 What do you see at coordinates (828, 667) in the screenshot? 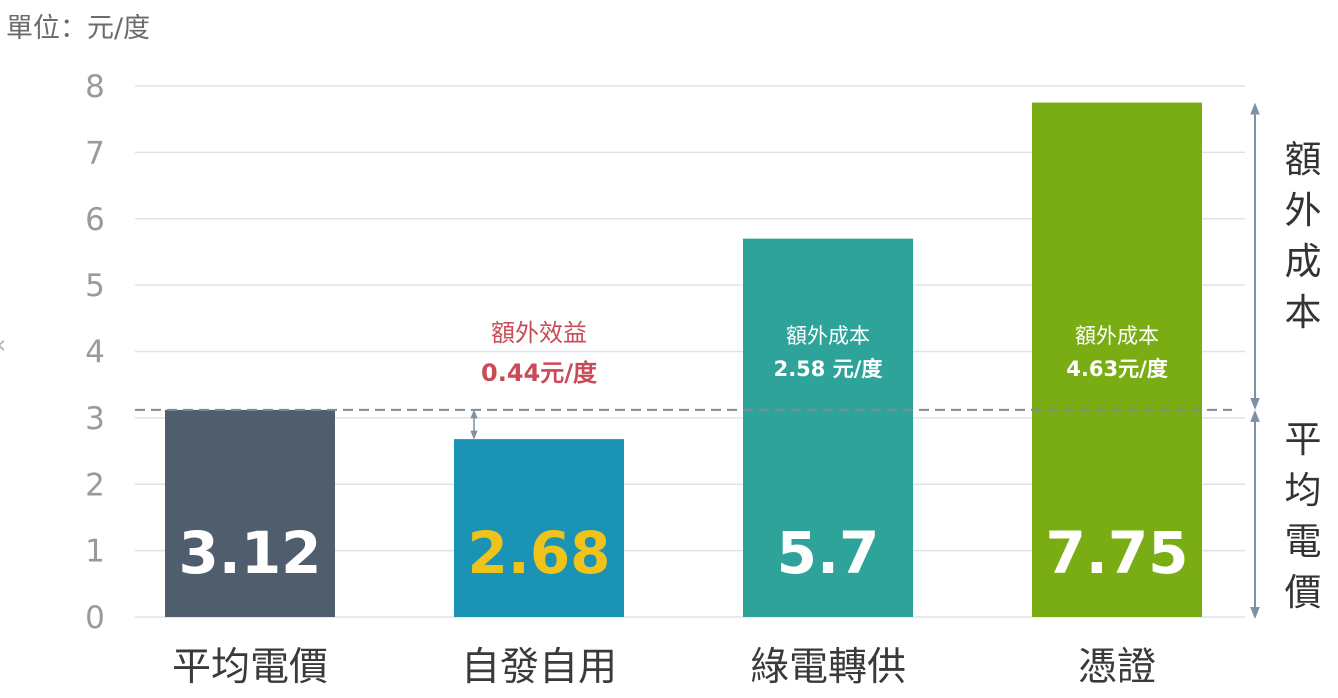
I see `category-label: 綠電轉供` at bounding box center [828, 667].